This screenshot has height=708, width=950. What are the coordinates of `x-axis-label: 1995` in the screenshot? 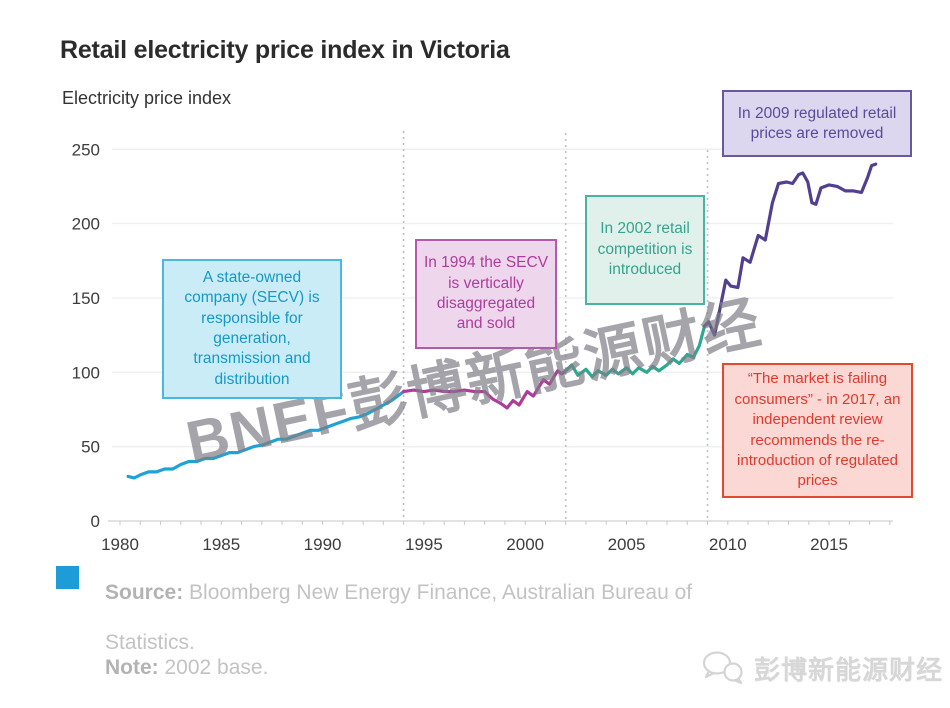 It's located at (424, 544).